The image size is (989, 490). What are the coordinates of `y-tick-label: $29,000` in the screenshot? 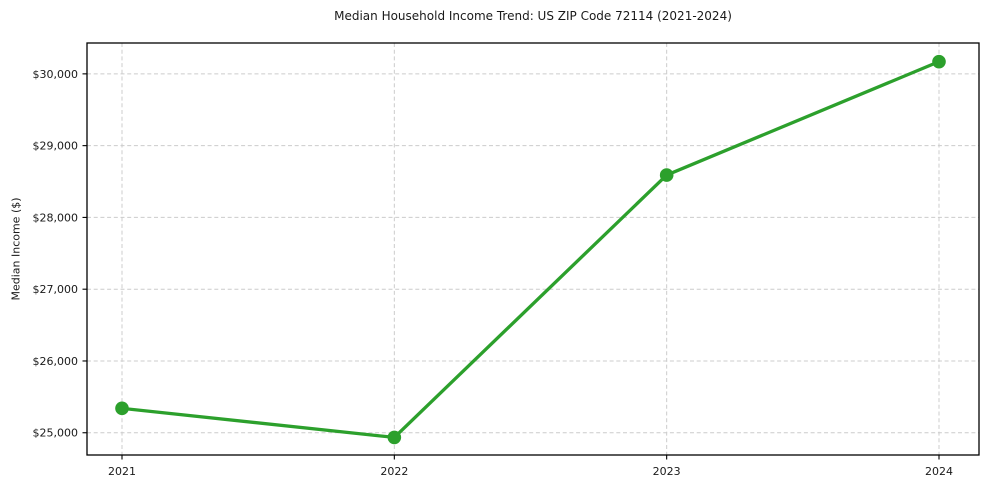 It's located at (56, 146).